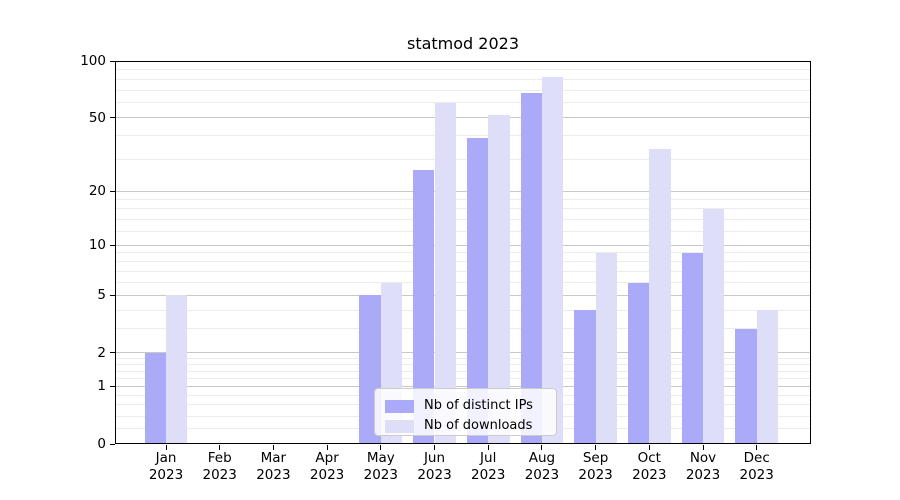 The image size is (900, 500). Describe the element at coordinates (424, 307) in the screenshot. I see `bar-nb-of-distinct-ips-jun` at that location.